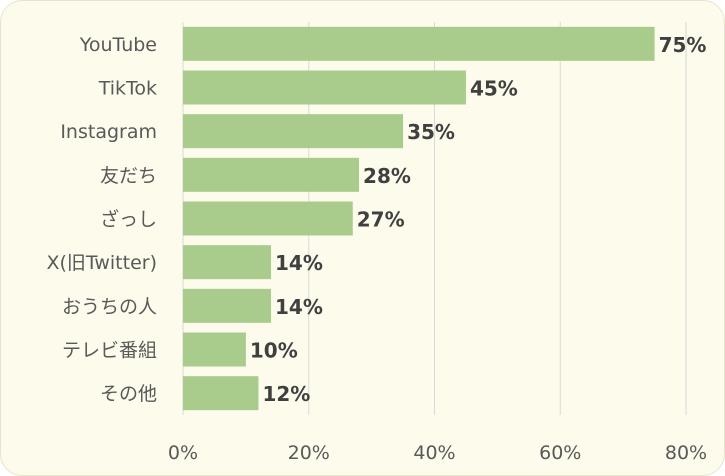 This screenshot has height=476, width=725. Describe the element at coordinates (560, 453) in the screenshot. I see `x-tick-label: 60%` at that location.